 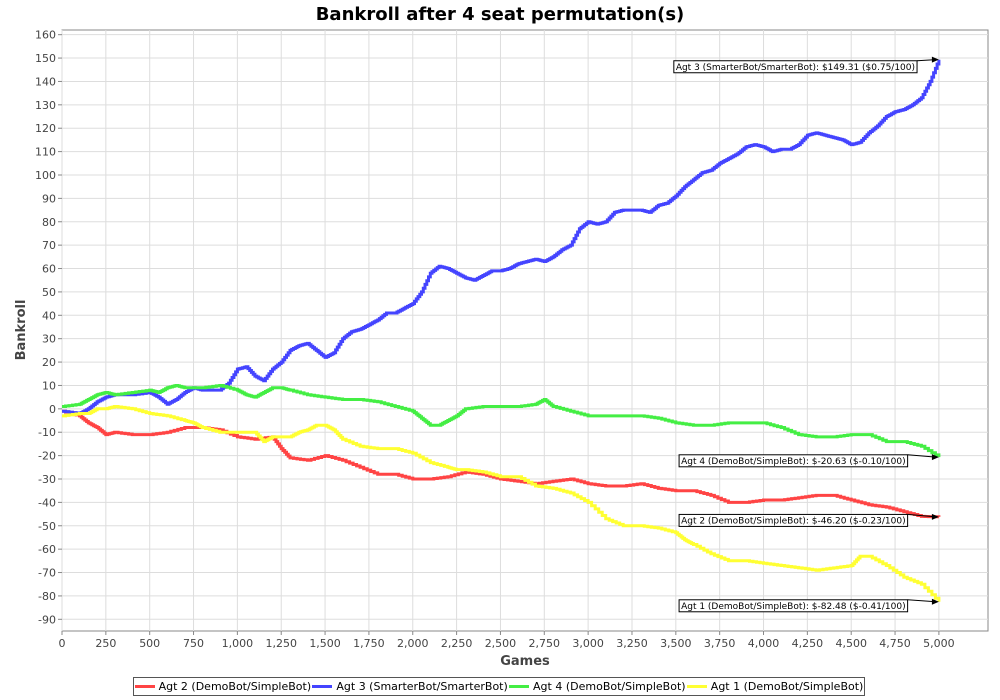 I want to click on y-tick-label: 160, so click(x=45, y=35).